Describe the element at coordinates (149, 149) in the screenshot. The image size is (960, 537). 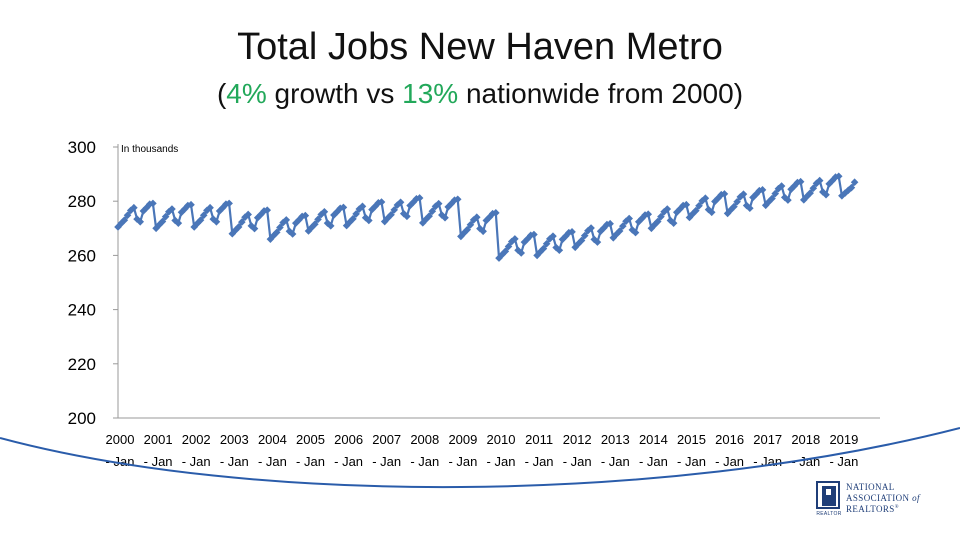
I see `unit-note: In thousands` at that location.